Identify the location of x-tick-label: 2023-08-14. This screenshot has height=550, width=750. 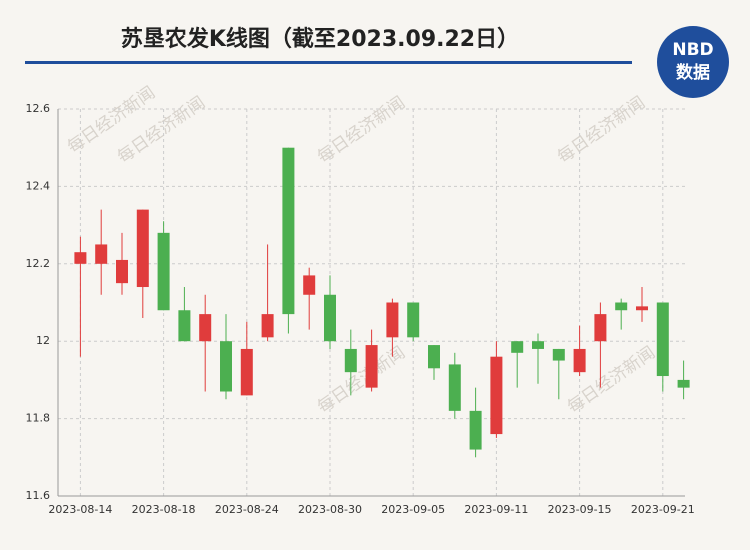
(80, 509).